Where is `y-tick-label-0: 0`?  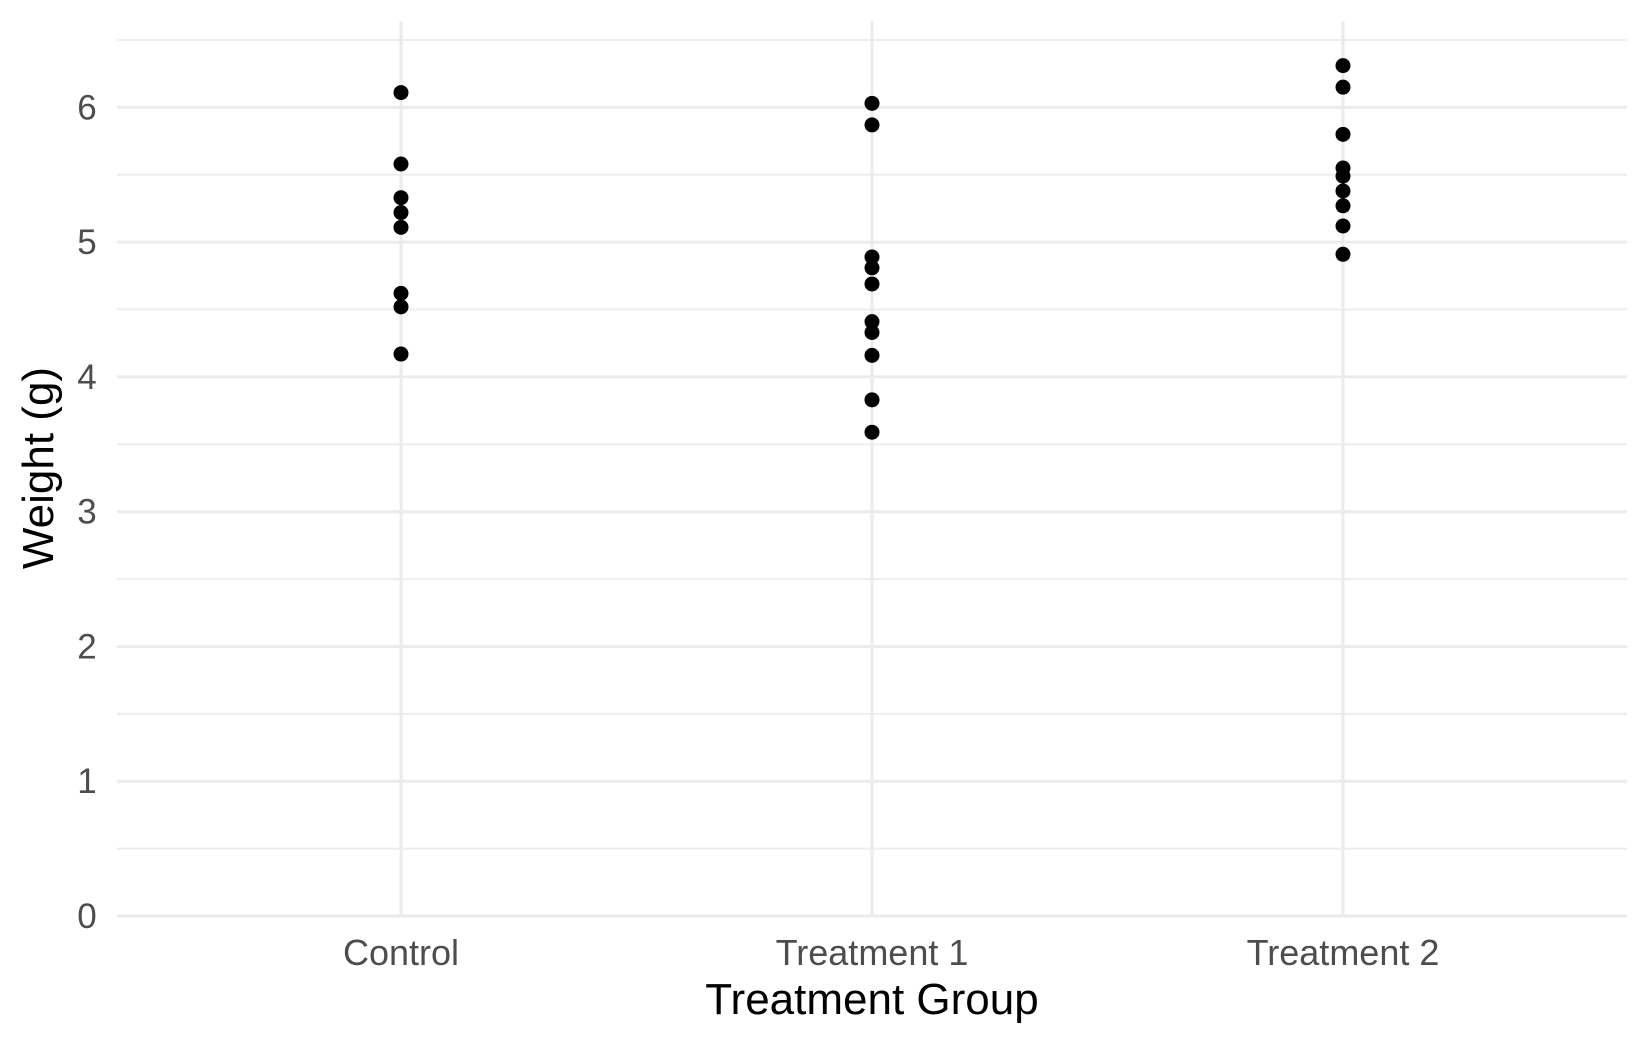 y-tick-label-0: 0 is located at coordinates (86, 916).